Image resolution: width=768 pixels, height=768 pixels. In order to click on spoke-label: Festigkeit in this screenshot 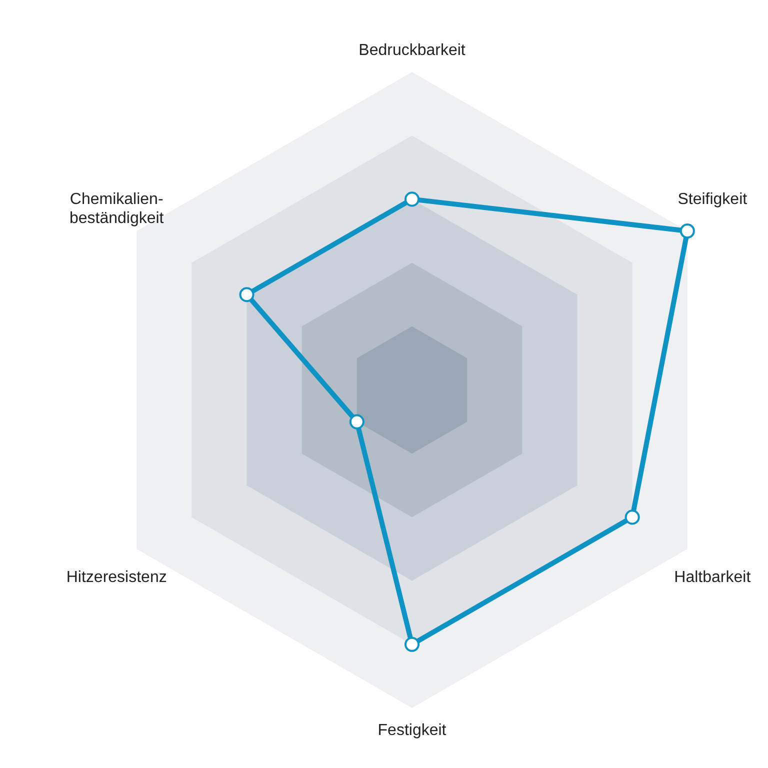, I will do `click(412, 730)`.